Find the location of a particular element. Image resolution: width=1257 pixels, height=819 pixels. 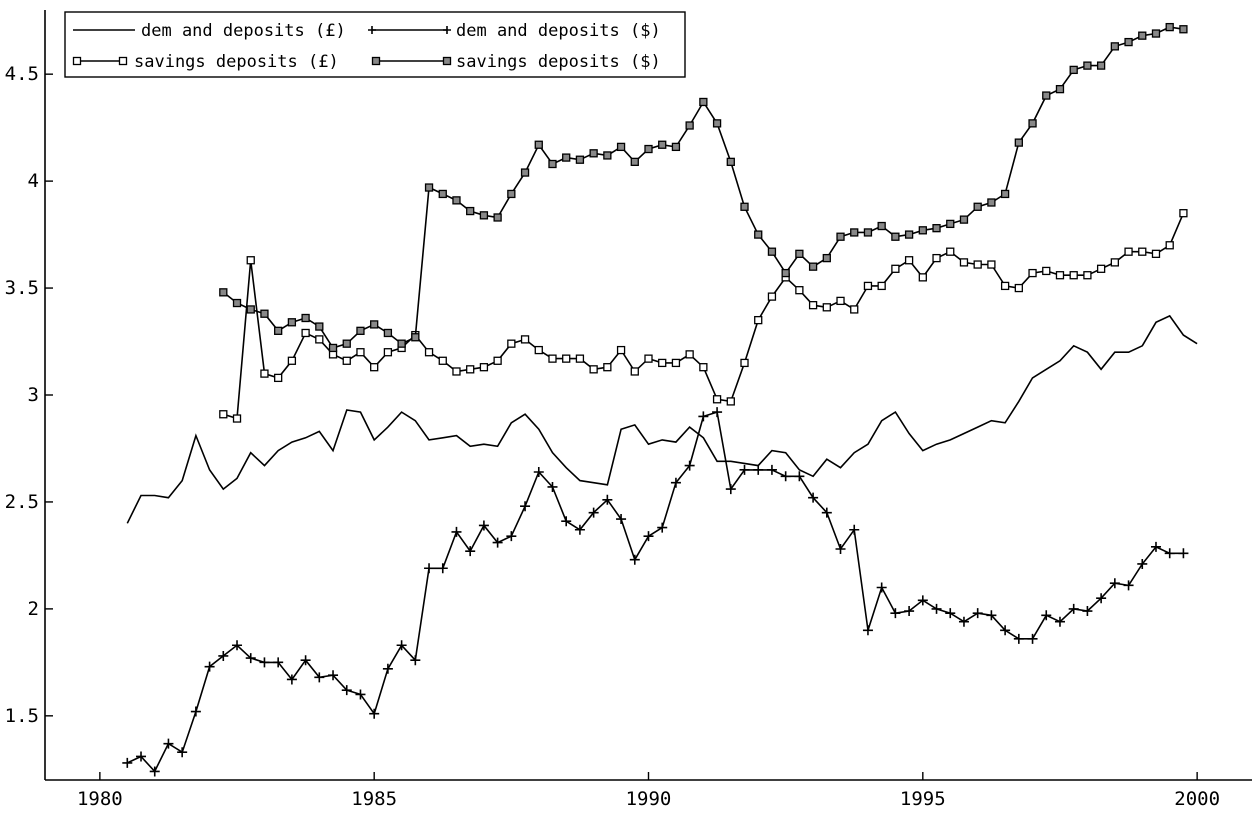

x-tick-label-1: 1985 is located at coordinates (374, 799).